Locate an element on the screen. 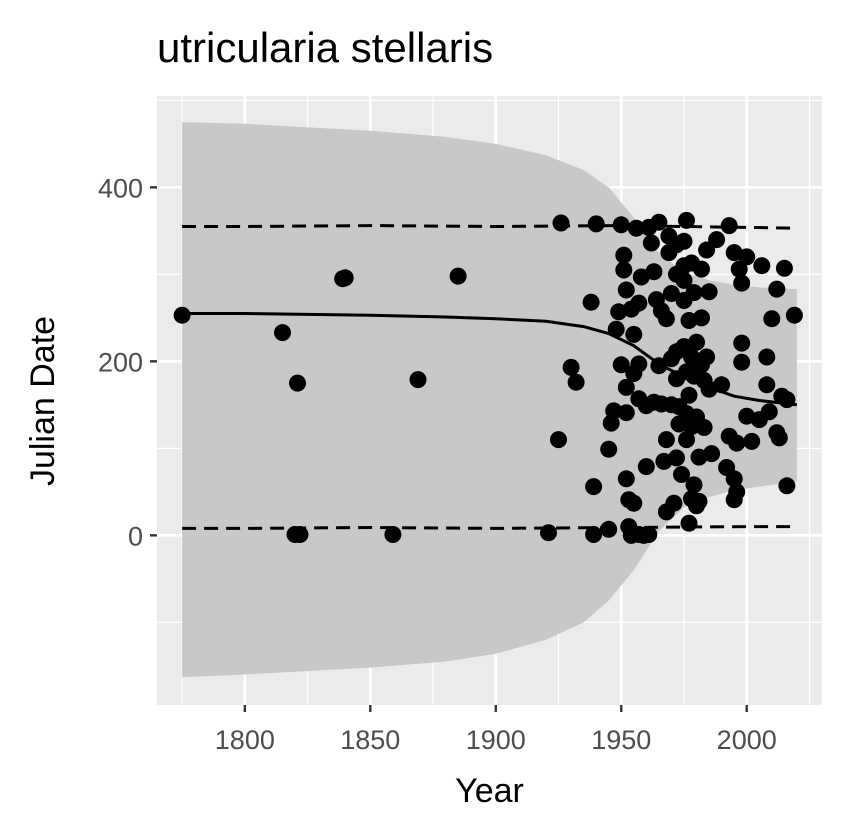 The width and height of the screenshot is (846, 835). chart-title: utricularia stellaris is located at coordinates (325, 47).